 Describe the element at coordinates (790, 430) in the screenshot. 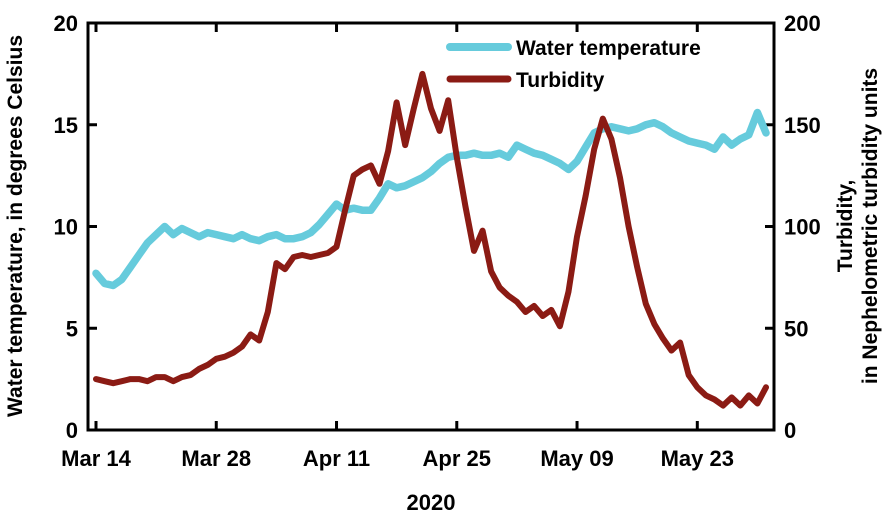

I see `y-right-tick-label: 0` at that location.